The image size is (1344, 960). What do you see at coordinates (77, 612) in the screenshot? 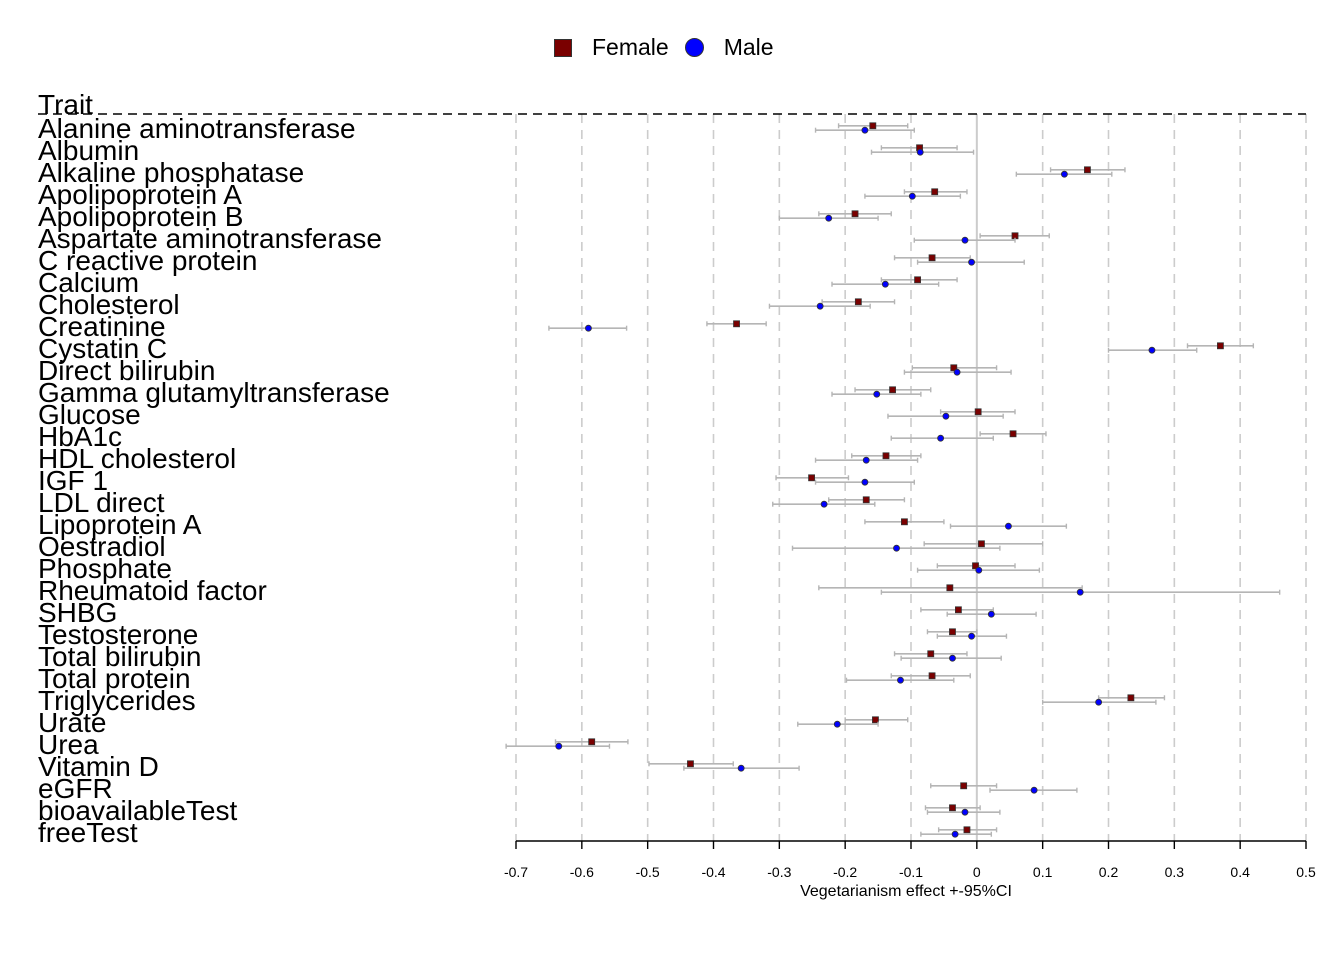
I see `trait-label: SHBG` at bounding box center [77, 612].